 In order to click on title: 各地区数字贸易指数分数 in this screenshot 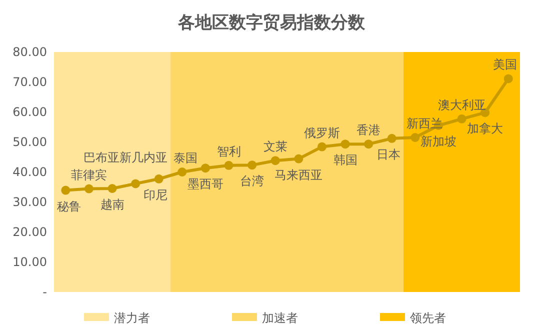, I will do `click(271, 23)`.